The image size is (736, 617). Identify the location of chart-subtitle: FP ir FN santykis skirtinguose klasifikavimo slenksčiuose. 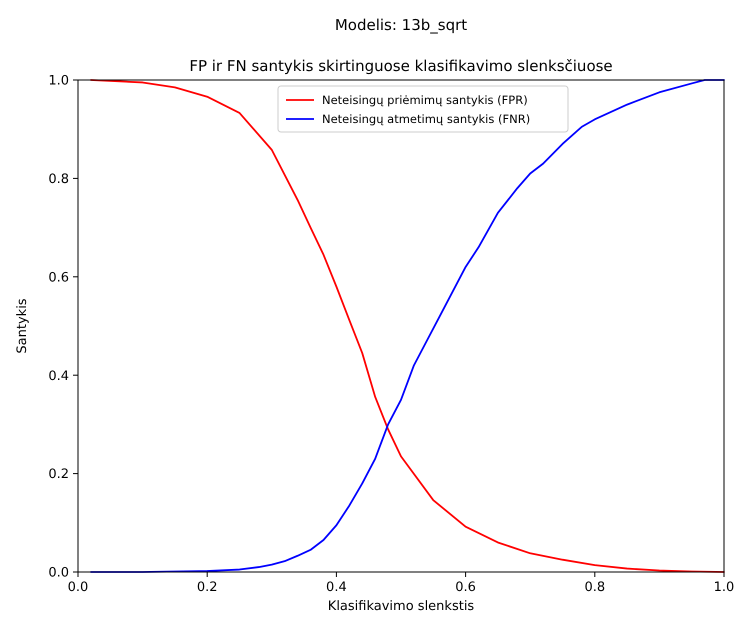
(401, 66).